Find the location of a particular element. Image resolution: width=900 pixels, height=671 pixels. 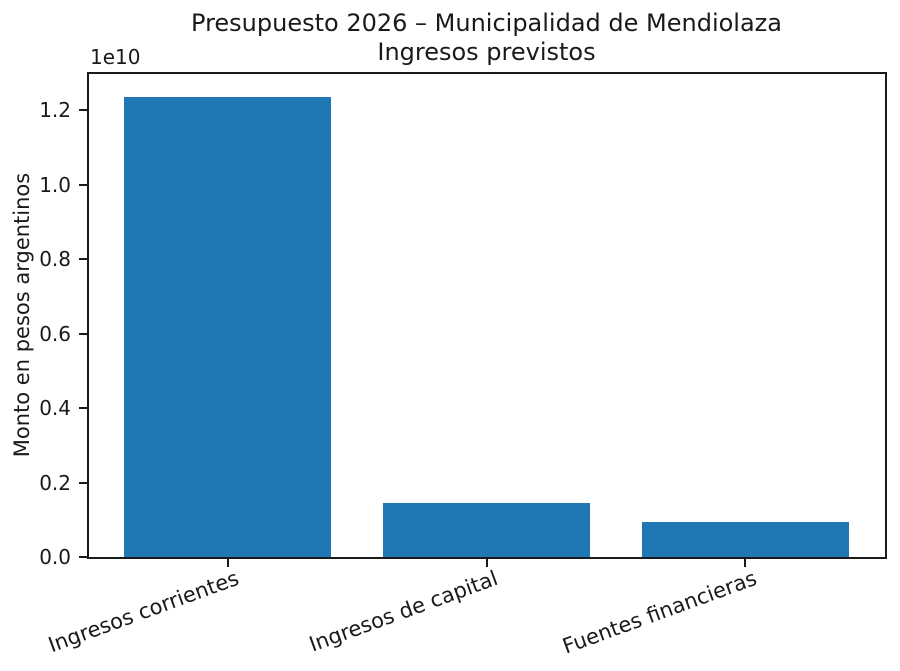

y-tick-label: 0.8 is located at coordinates (55, 259).